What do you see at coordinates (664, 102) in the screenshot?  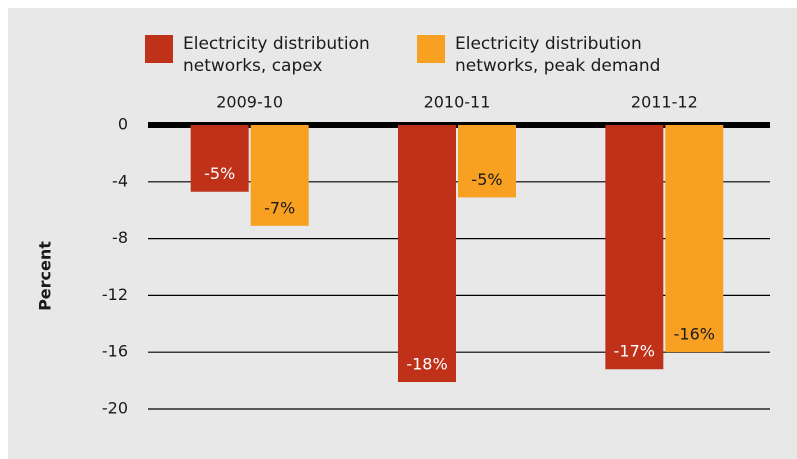 I see `x-tick-label: 2011-12` at bounding box center [664, 102].